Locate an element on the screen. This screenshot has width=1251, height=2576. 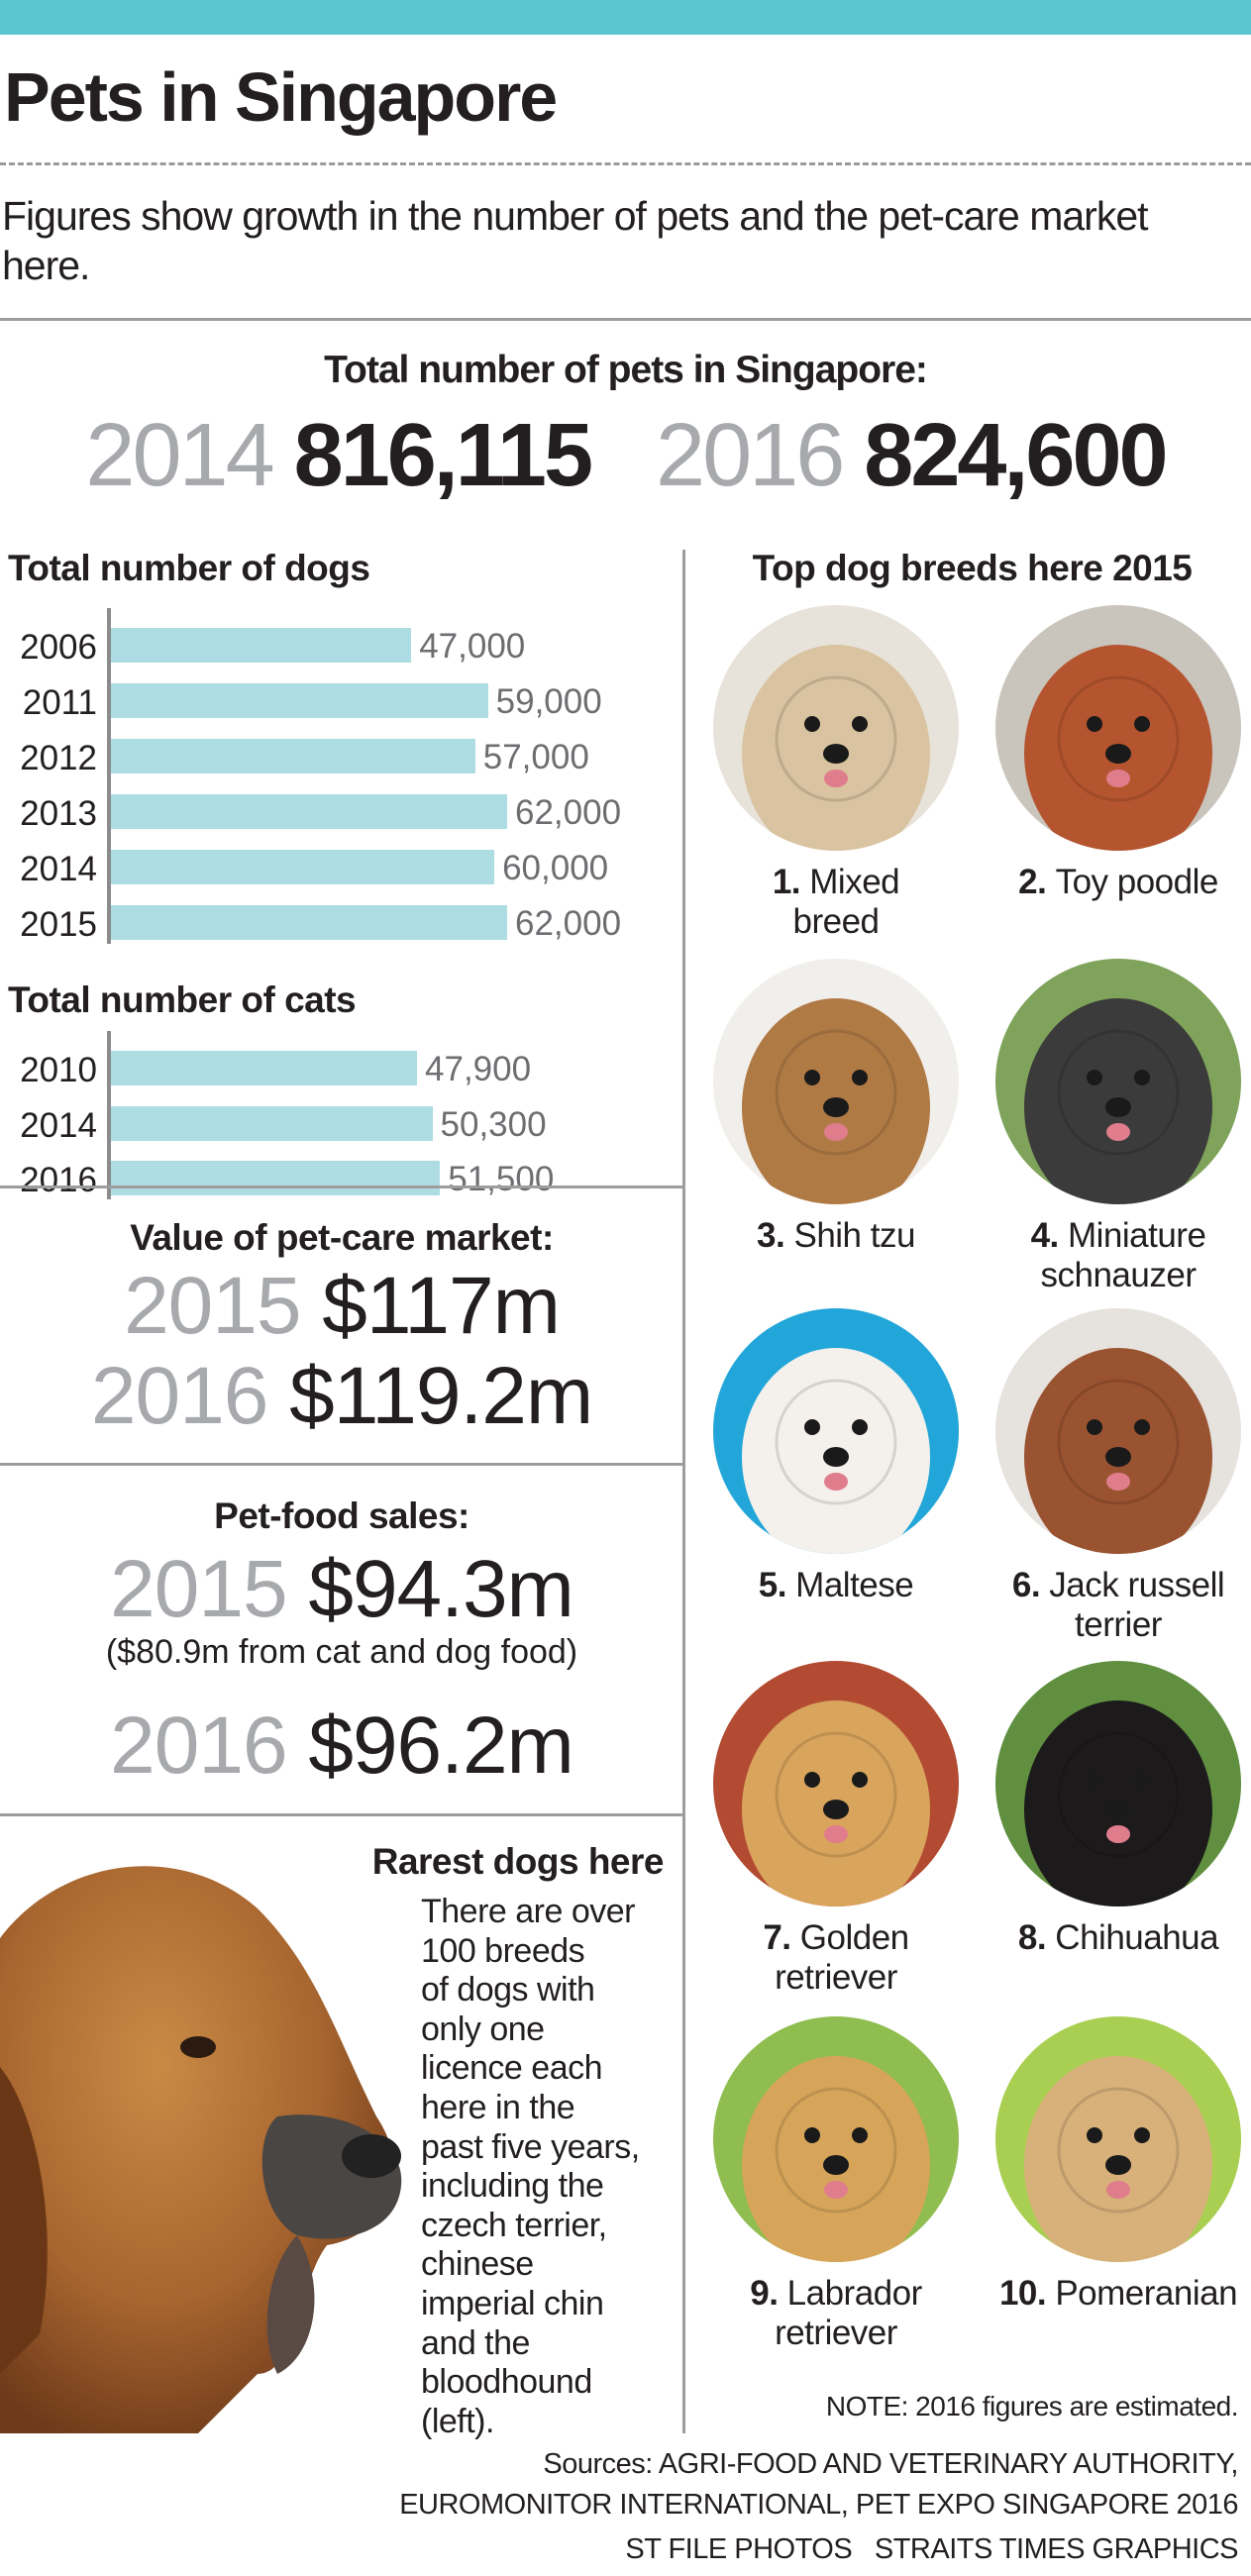
breed-rank: 5. is located at coordinates (777, 1585).